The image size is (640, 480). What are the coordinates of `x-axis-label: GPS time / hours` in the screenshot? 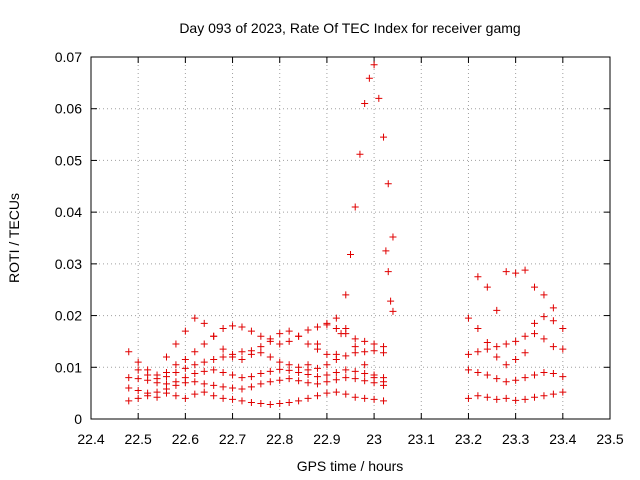 It's located at (350, 466).